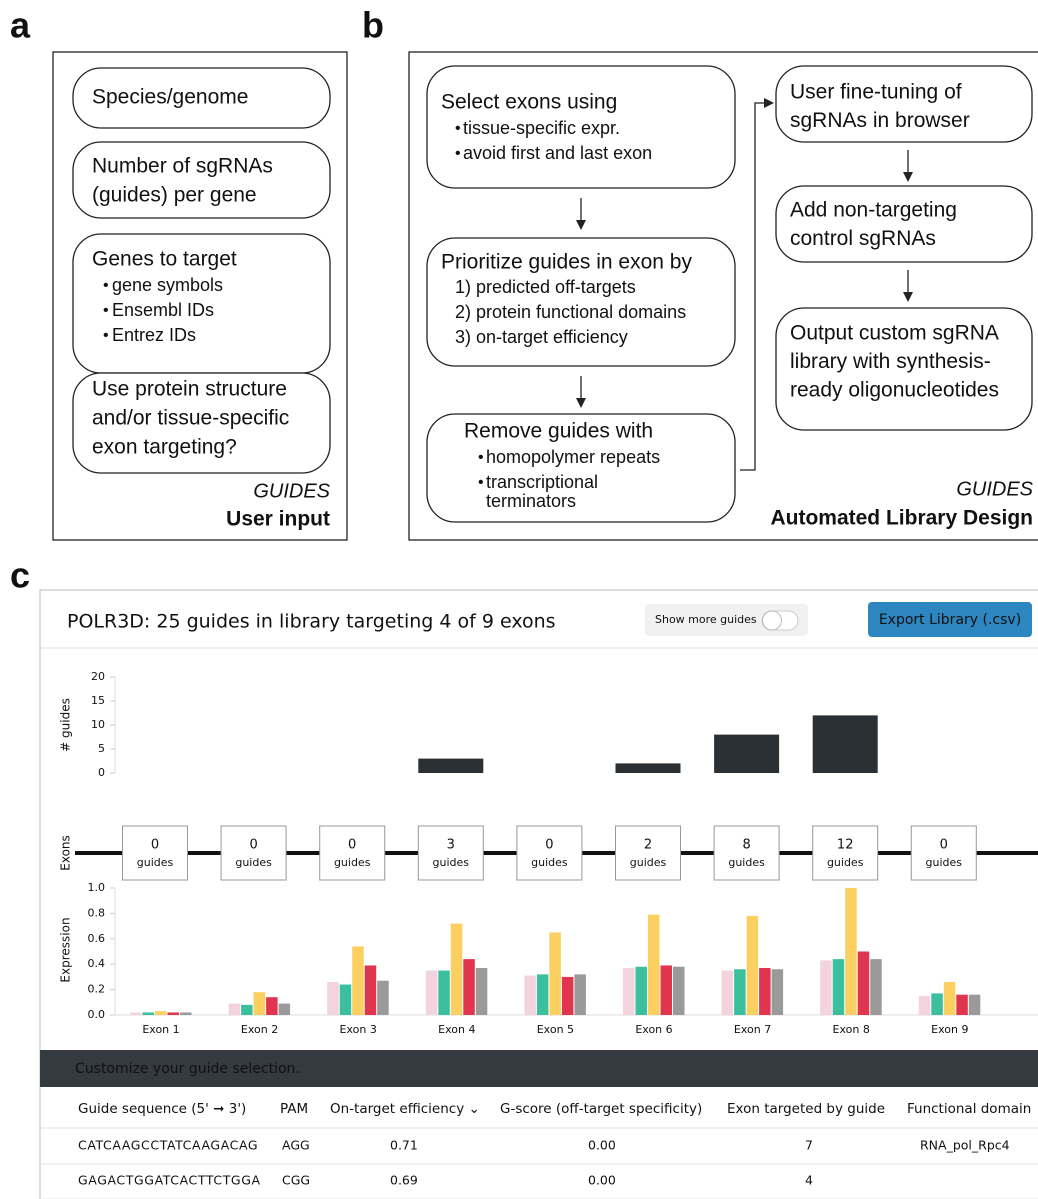 The width and height of the screenshot is (1038, 1199). I want to click on column-header: Exon targeted by guide, so click(806, 1109).